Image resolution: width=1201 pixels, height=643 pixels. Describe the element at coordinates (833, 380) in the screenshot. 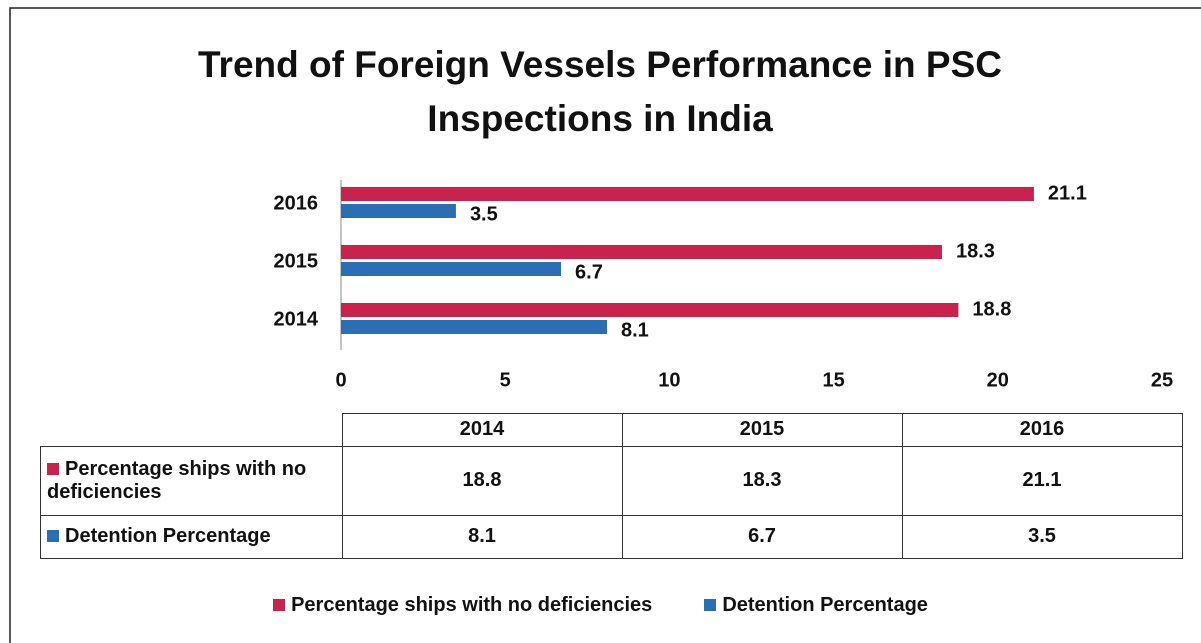

I see `x-tick-label: 15` at that location.